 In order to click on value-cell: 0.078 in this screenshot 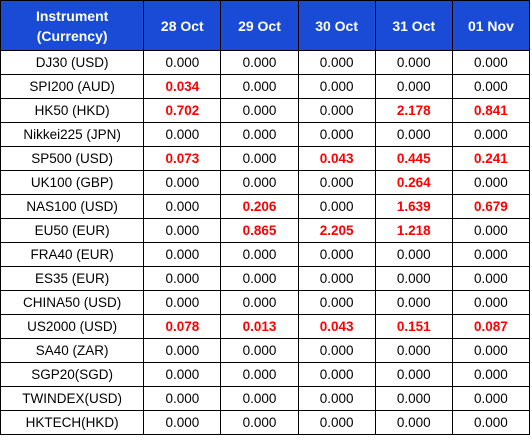, I will do `click(182, 326)`.